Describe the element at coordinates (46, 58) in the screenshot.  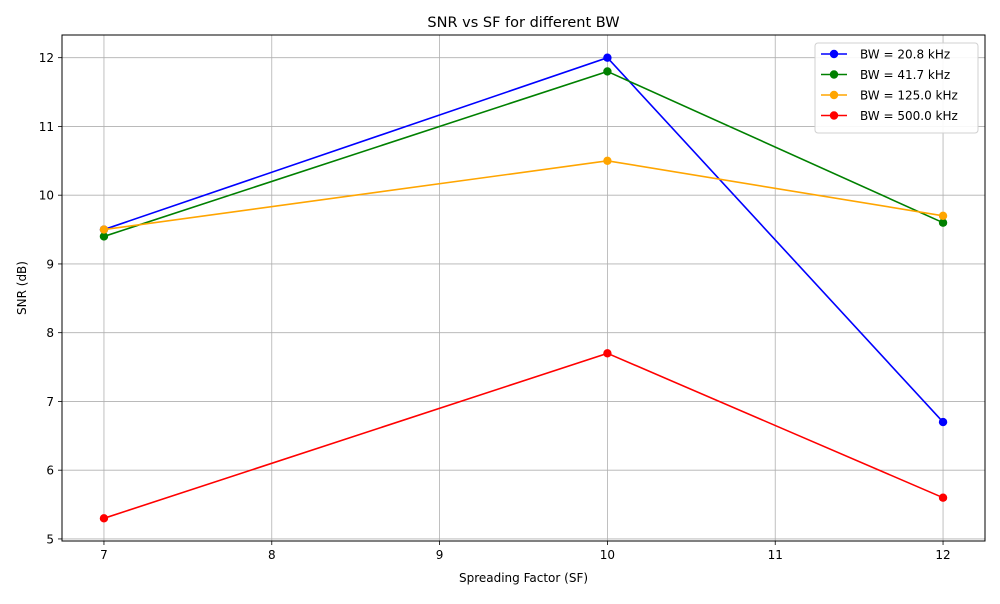
I see `y-tick-label: 12` at that location.